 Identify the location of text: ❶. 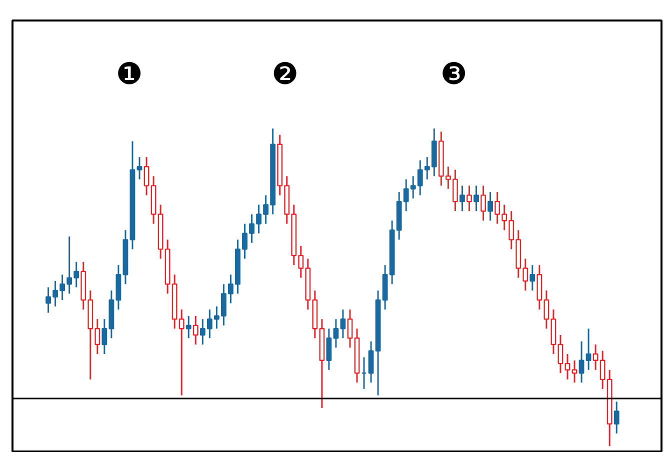
(129, 74).